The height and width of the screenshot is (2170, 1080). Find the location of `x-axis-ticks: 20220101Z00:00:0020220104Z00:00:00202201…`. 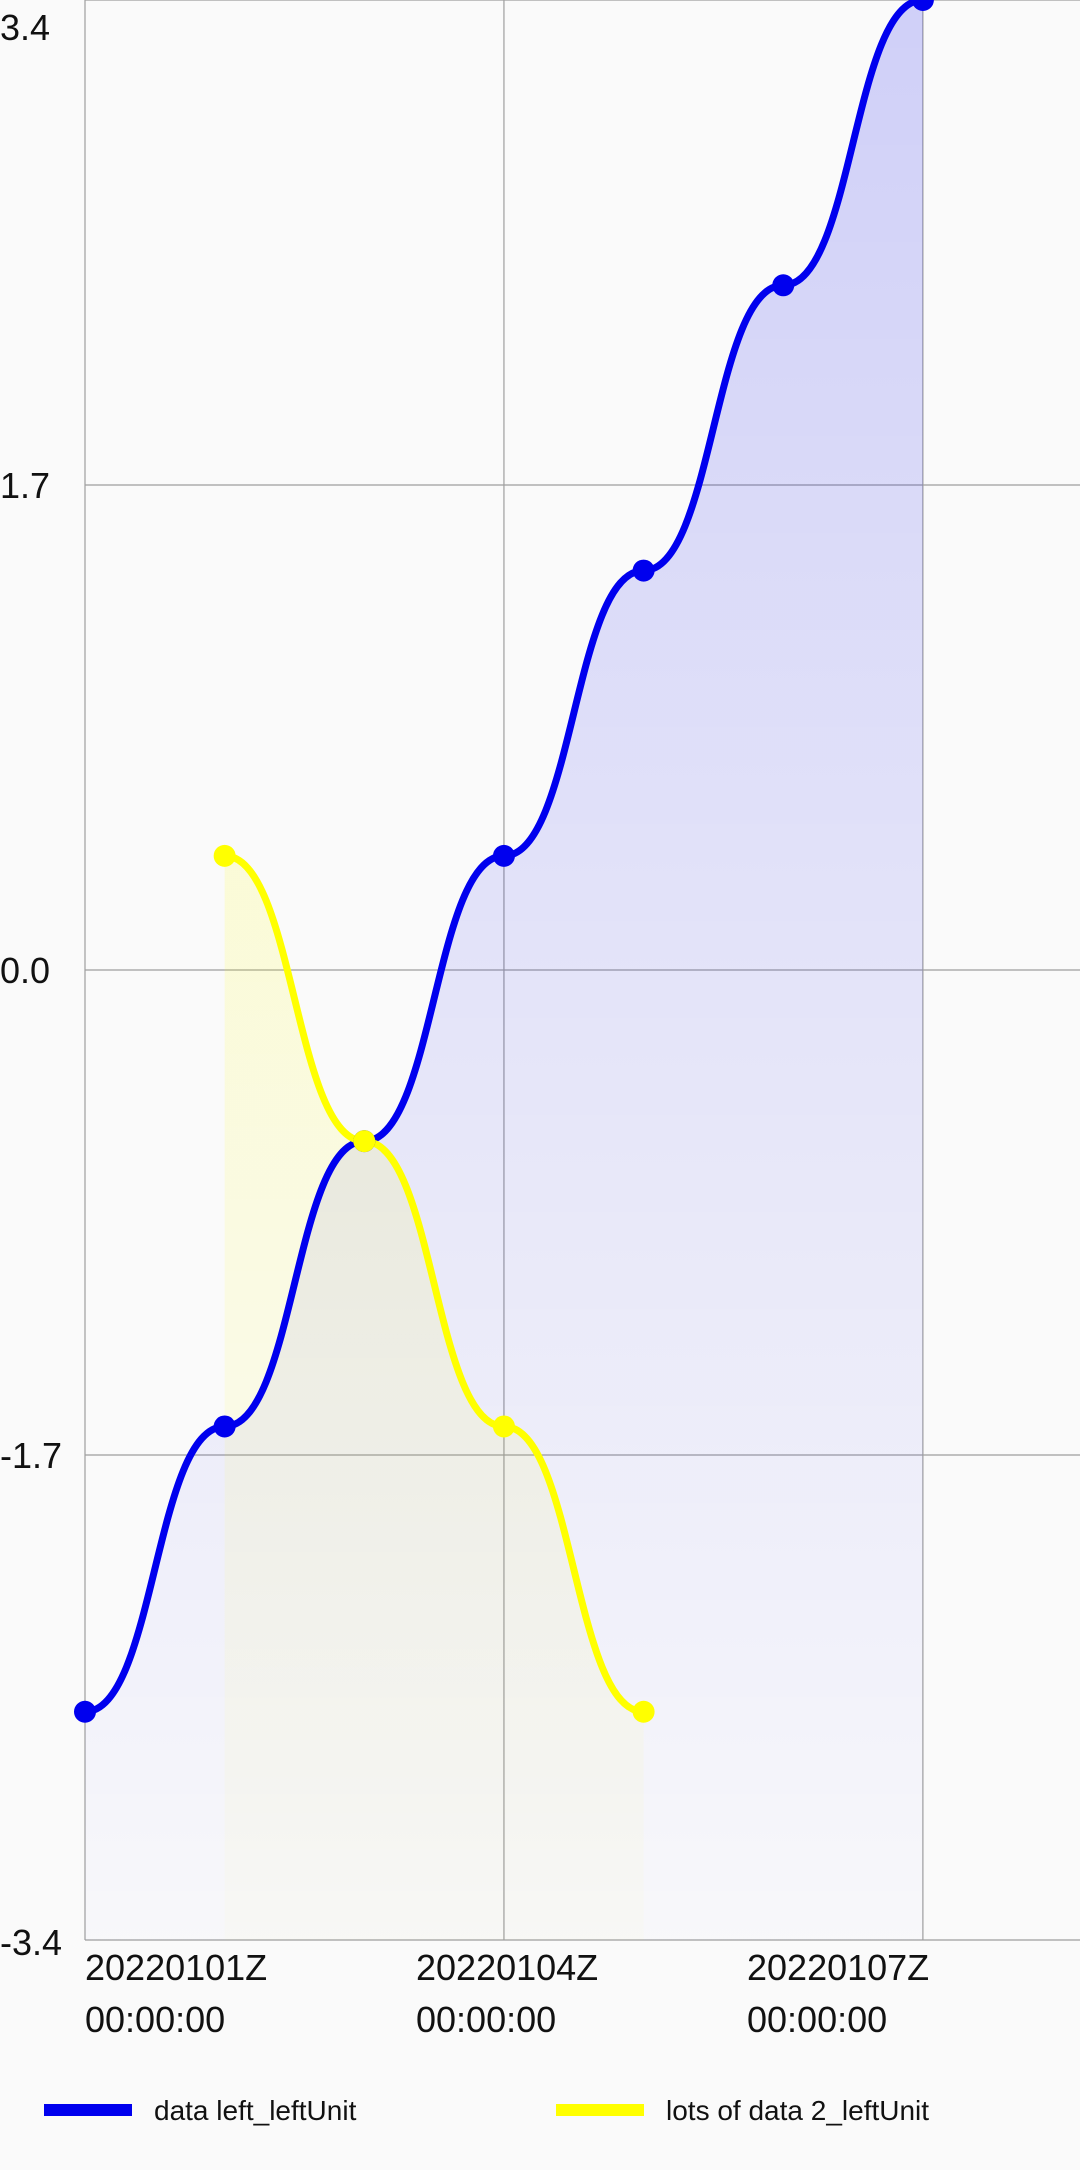

x-axis-ticks: 20220101Z00:00:0020220104Z00:00:00202201… is located at coordinates (507, 1993).